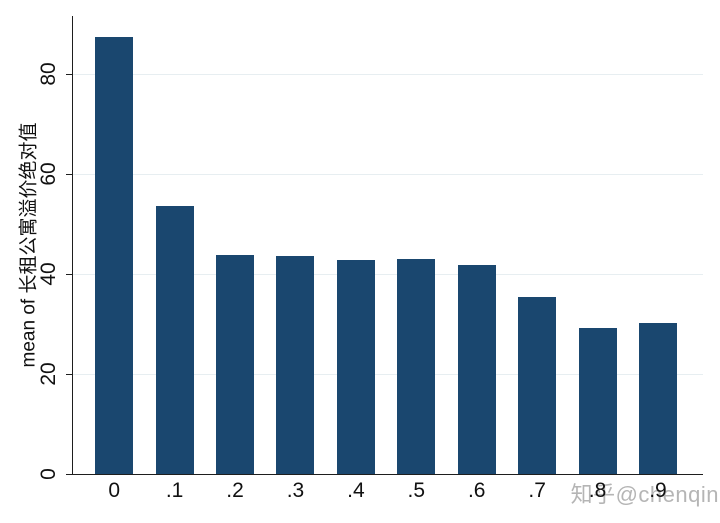 Image resolution: width=720 pixels, height=523 pixels. Describe the element at coordinates (114, 490) in the screenshot. I see `x-tick-label: 0` at that location.